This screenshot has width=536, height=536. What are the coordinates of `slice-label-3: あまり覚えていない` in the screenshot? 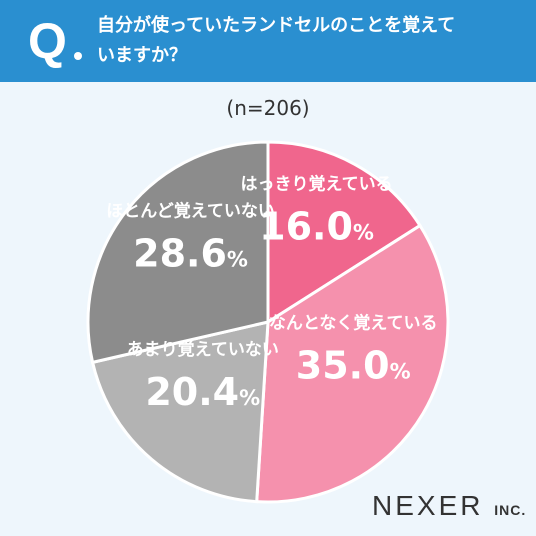 It's located at (203, 349).